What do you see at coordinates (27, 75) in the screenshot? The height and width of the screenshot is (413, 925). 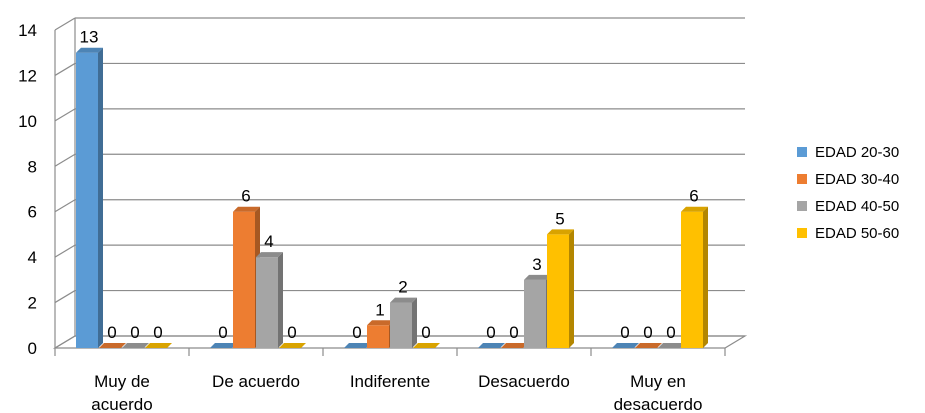 I see `y-tick-label: 12` at bounding box center [27, 75].